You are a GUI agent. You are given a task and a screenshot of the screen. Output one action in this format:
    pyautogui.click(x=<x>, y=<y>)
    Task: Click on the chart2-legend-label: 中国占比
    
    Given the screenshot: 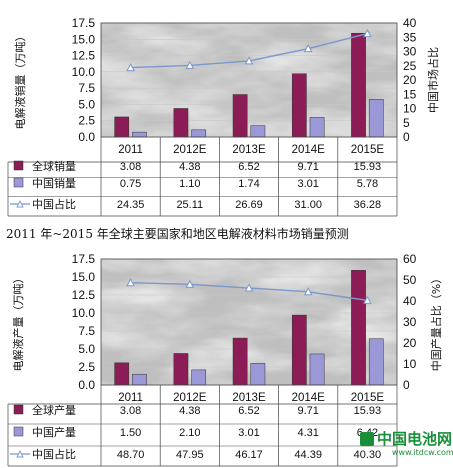 What is the action you would take?
    pyautogui.click(x=54, y=454)
    